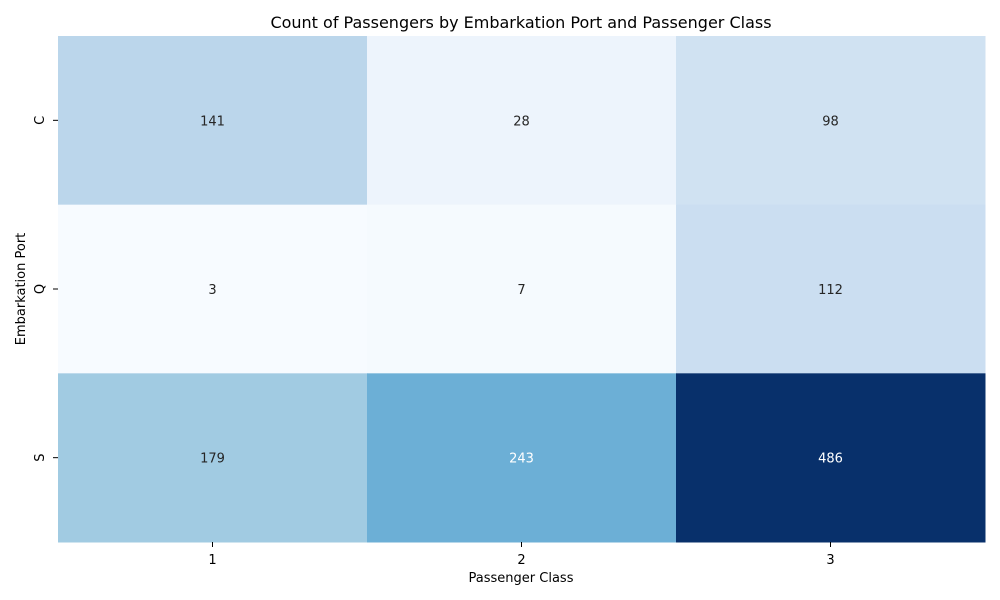  I want to click on cell-value-label-Q-2: 7, so click(521, 290).